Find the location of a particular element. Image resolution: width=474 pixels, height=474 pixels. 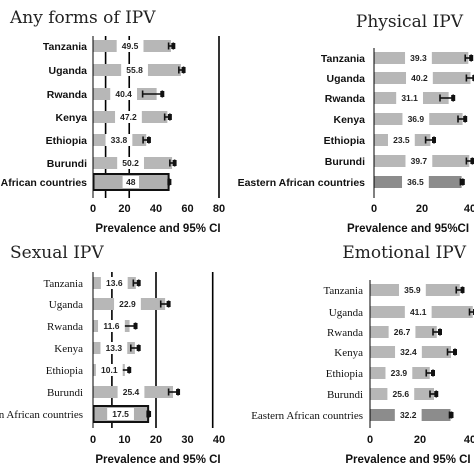

any-ipv-category-label: Burundi is located at coordinates (67, 164).